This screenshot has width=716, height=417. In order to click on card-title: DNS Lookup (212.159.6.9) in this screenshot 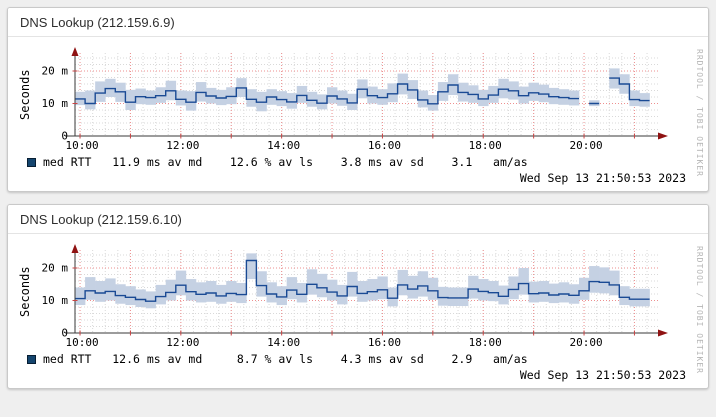, I will do `click(358, 22)`.